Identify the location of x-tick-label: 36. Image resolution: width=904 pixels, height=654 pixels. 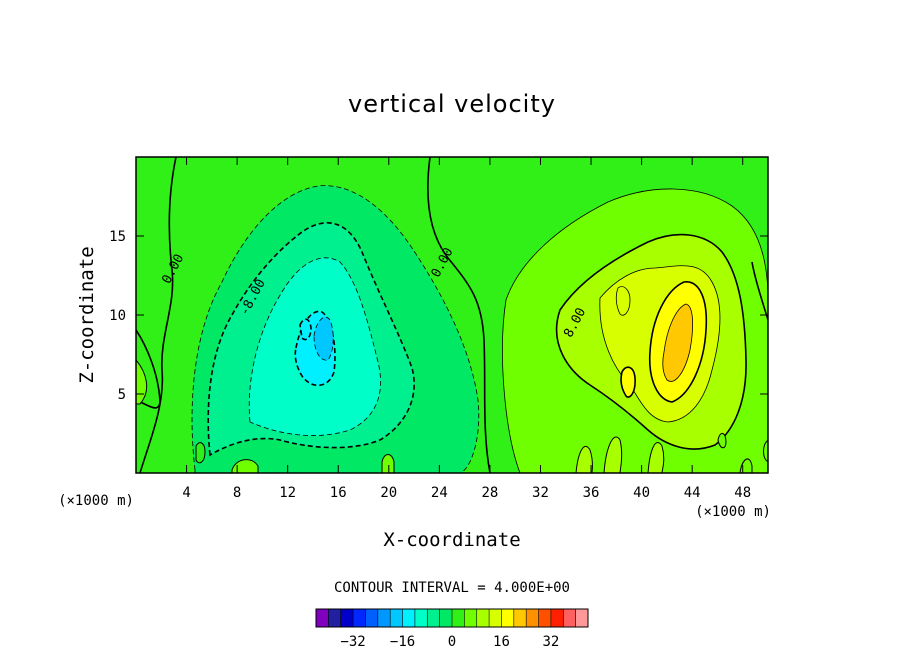
(591, 493).